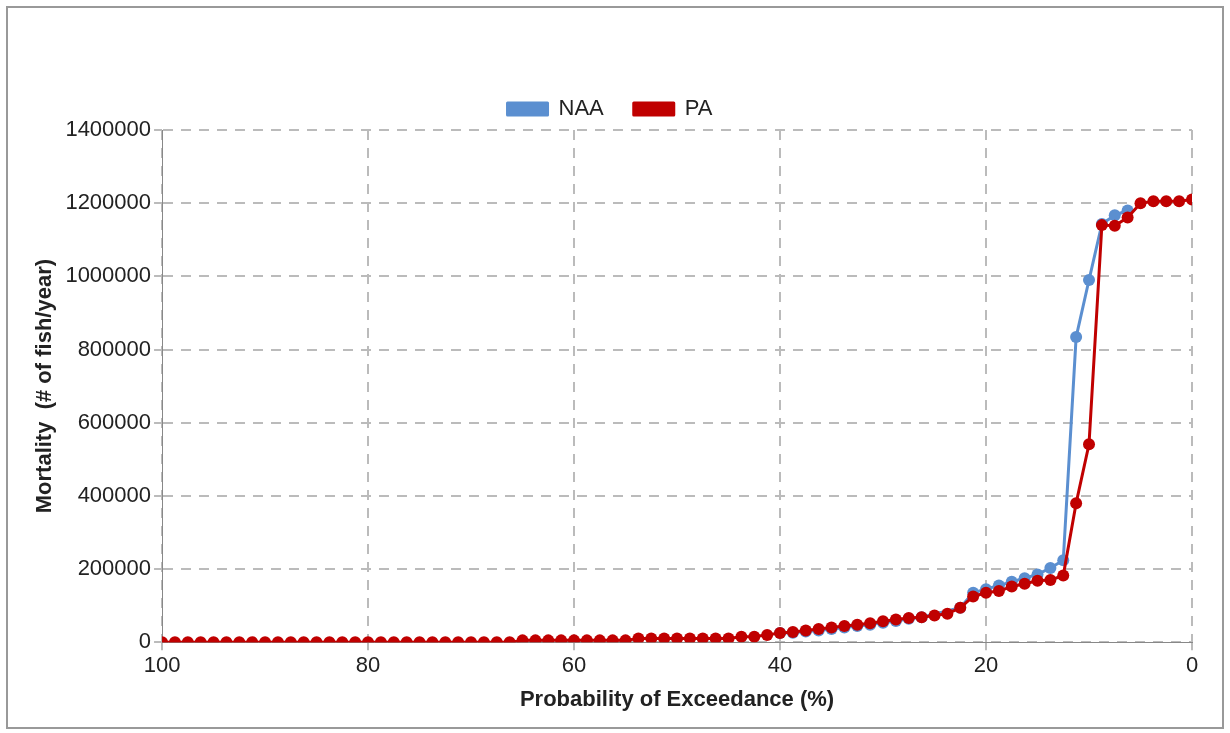  I want to click on x-axis-title: Probability of Exceedance (%), so click(677, 698).